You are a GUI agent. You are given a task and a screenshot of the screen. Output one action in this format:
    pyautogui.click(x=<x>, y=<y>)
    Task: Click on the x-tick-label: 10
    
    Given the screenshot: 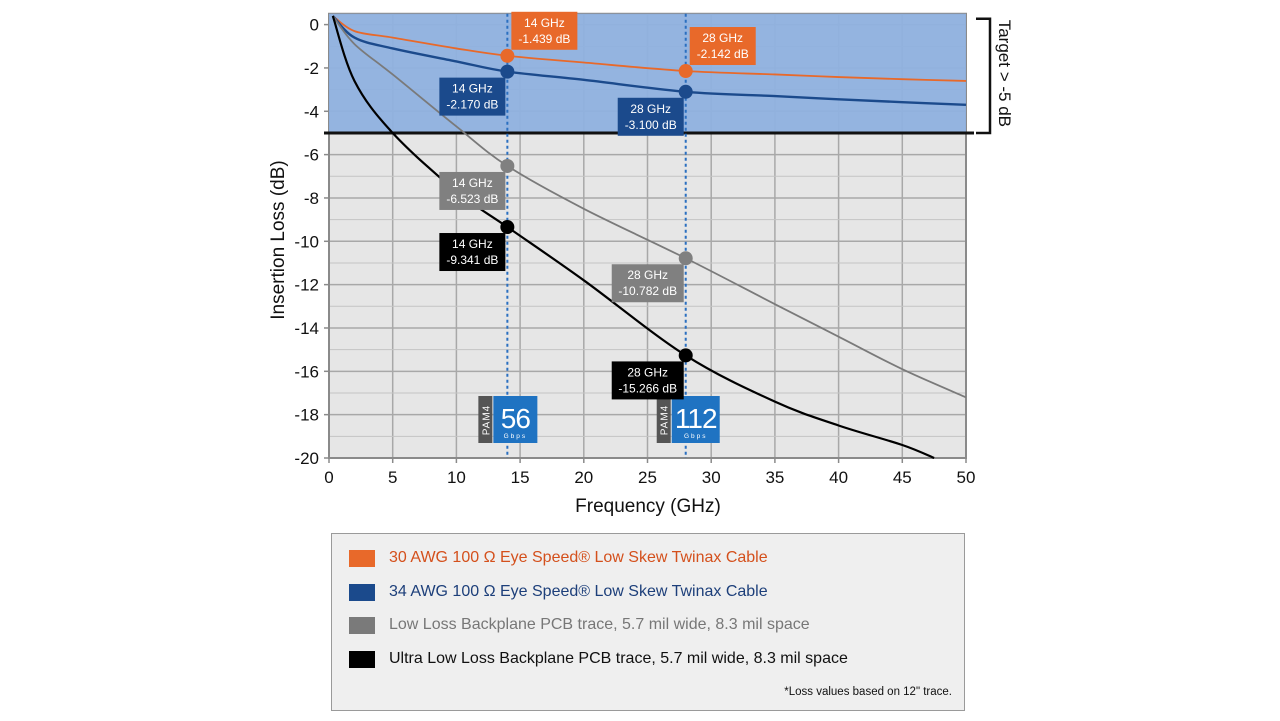 What is the action you would take?
    pyautogui.click(x=456, y=477)
    